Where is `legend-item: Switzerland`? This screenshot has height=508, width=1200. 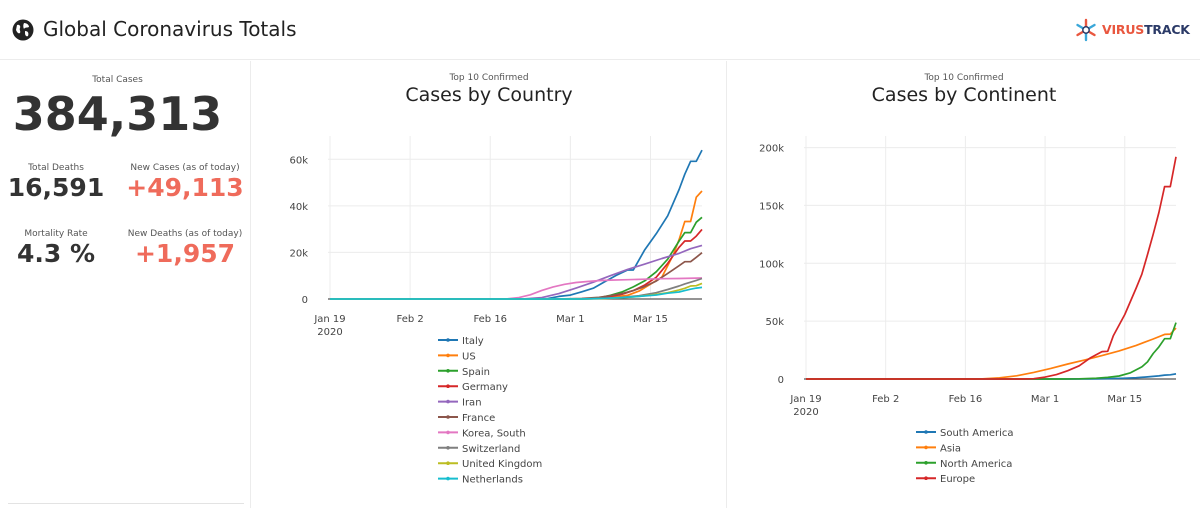 legend-item: Switzerland is located at coordinates (479, 449).